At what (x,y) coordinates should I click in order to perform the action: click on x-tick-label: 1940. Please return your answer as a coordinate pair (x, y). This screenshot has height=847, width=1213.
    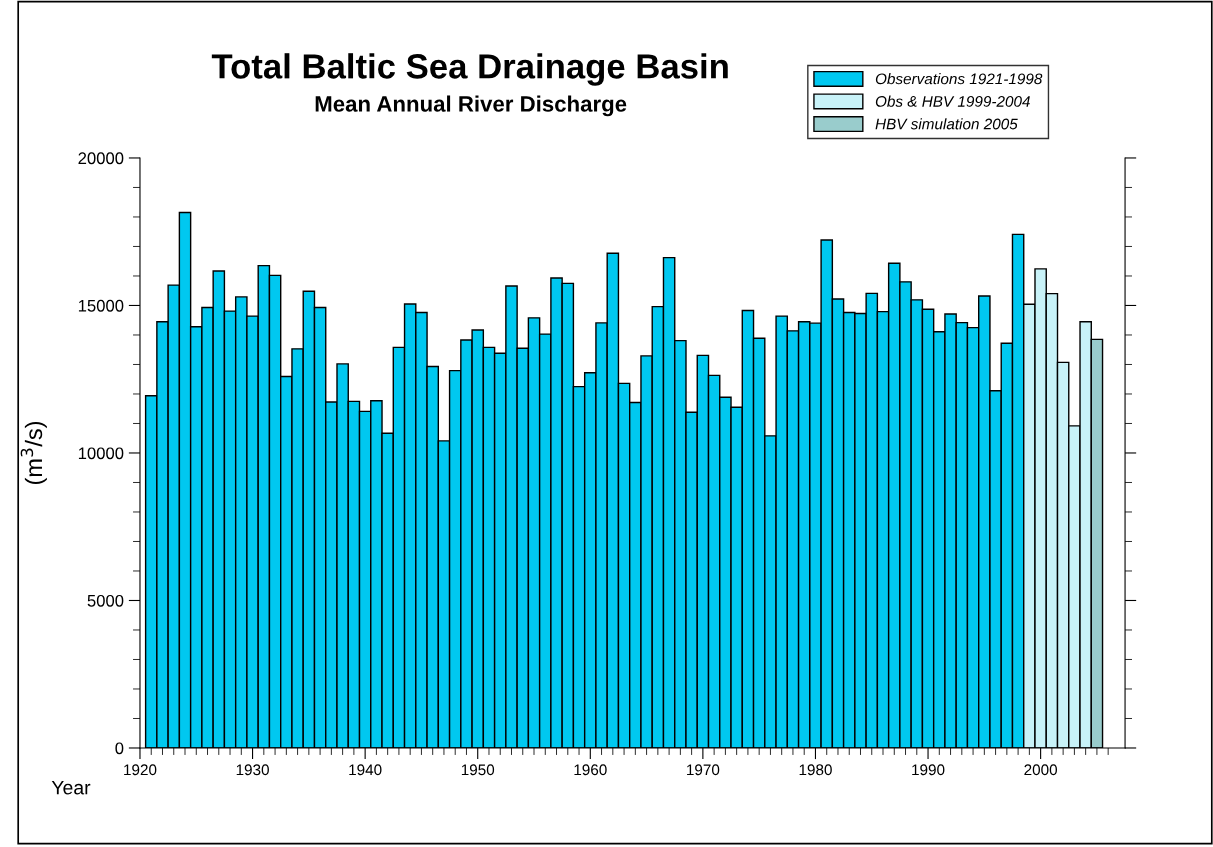
    Looking at the image, I should click on (365, 770).